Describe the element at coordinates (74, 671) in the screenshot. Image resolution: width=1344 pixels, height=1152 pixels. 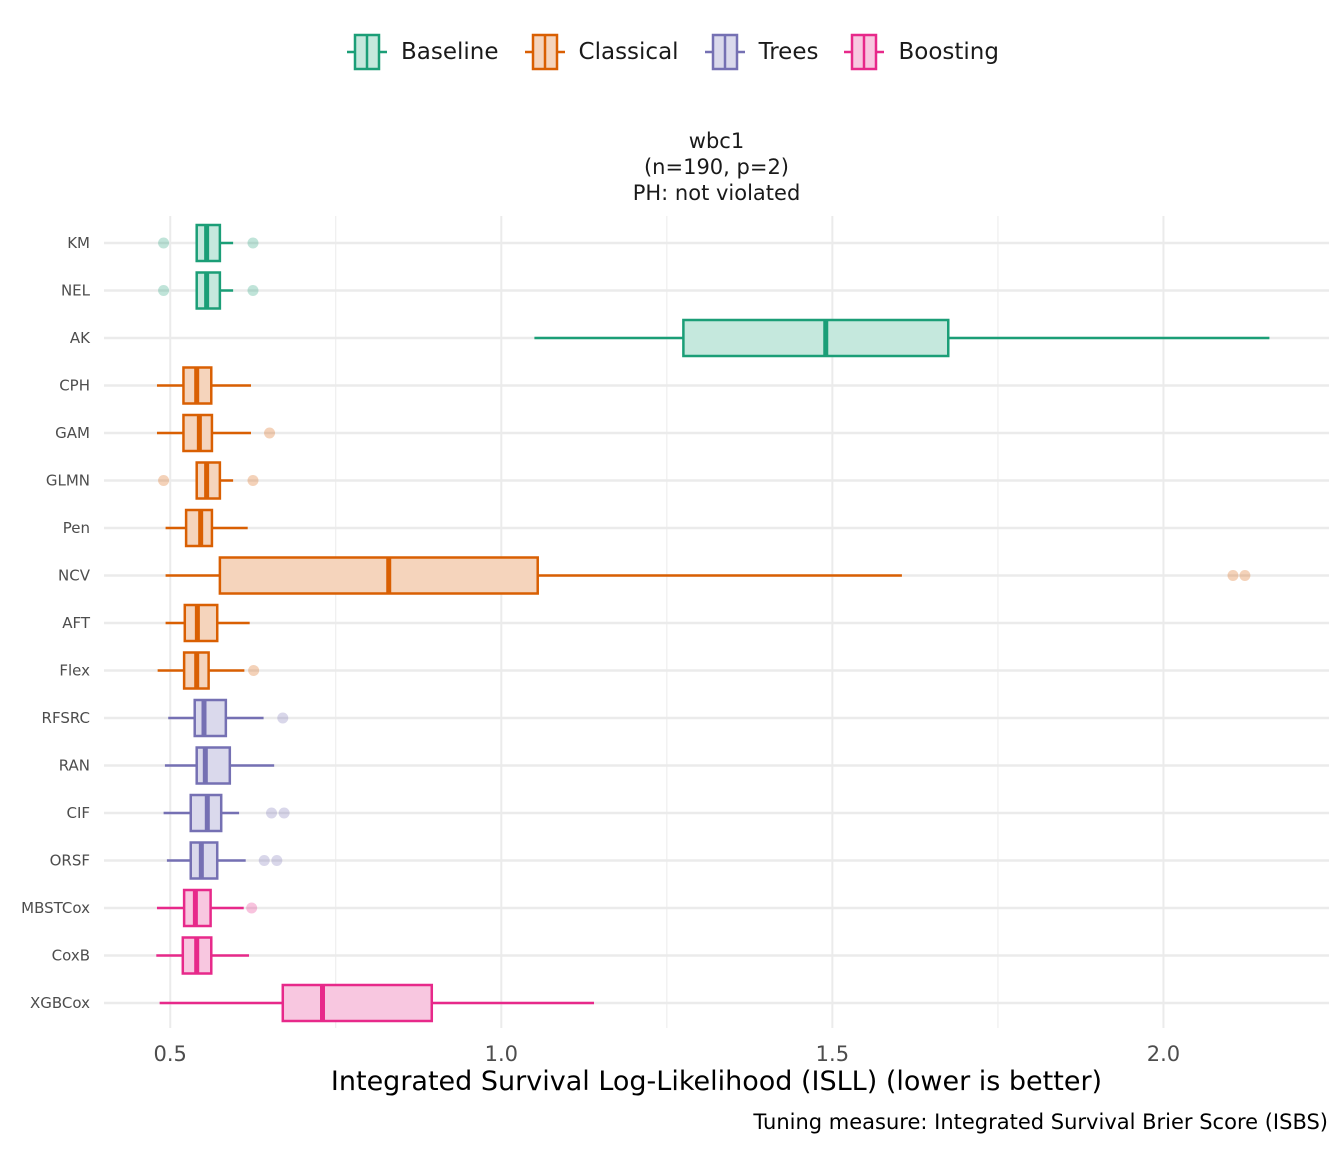
I see `y-tick-label-flex: Flex` at that location.